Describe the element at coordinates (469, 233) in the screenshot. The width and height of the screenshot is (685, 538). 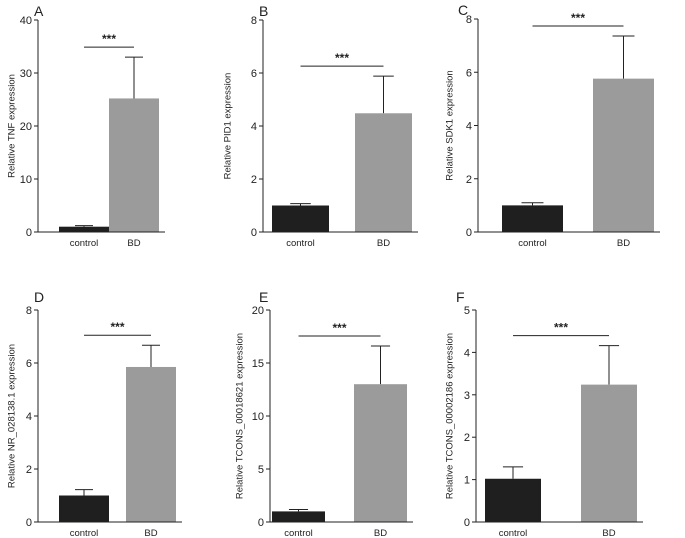
I see `panel-c-y-tick-label: 0` at that location.